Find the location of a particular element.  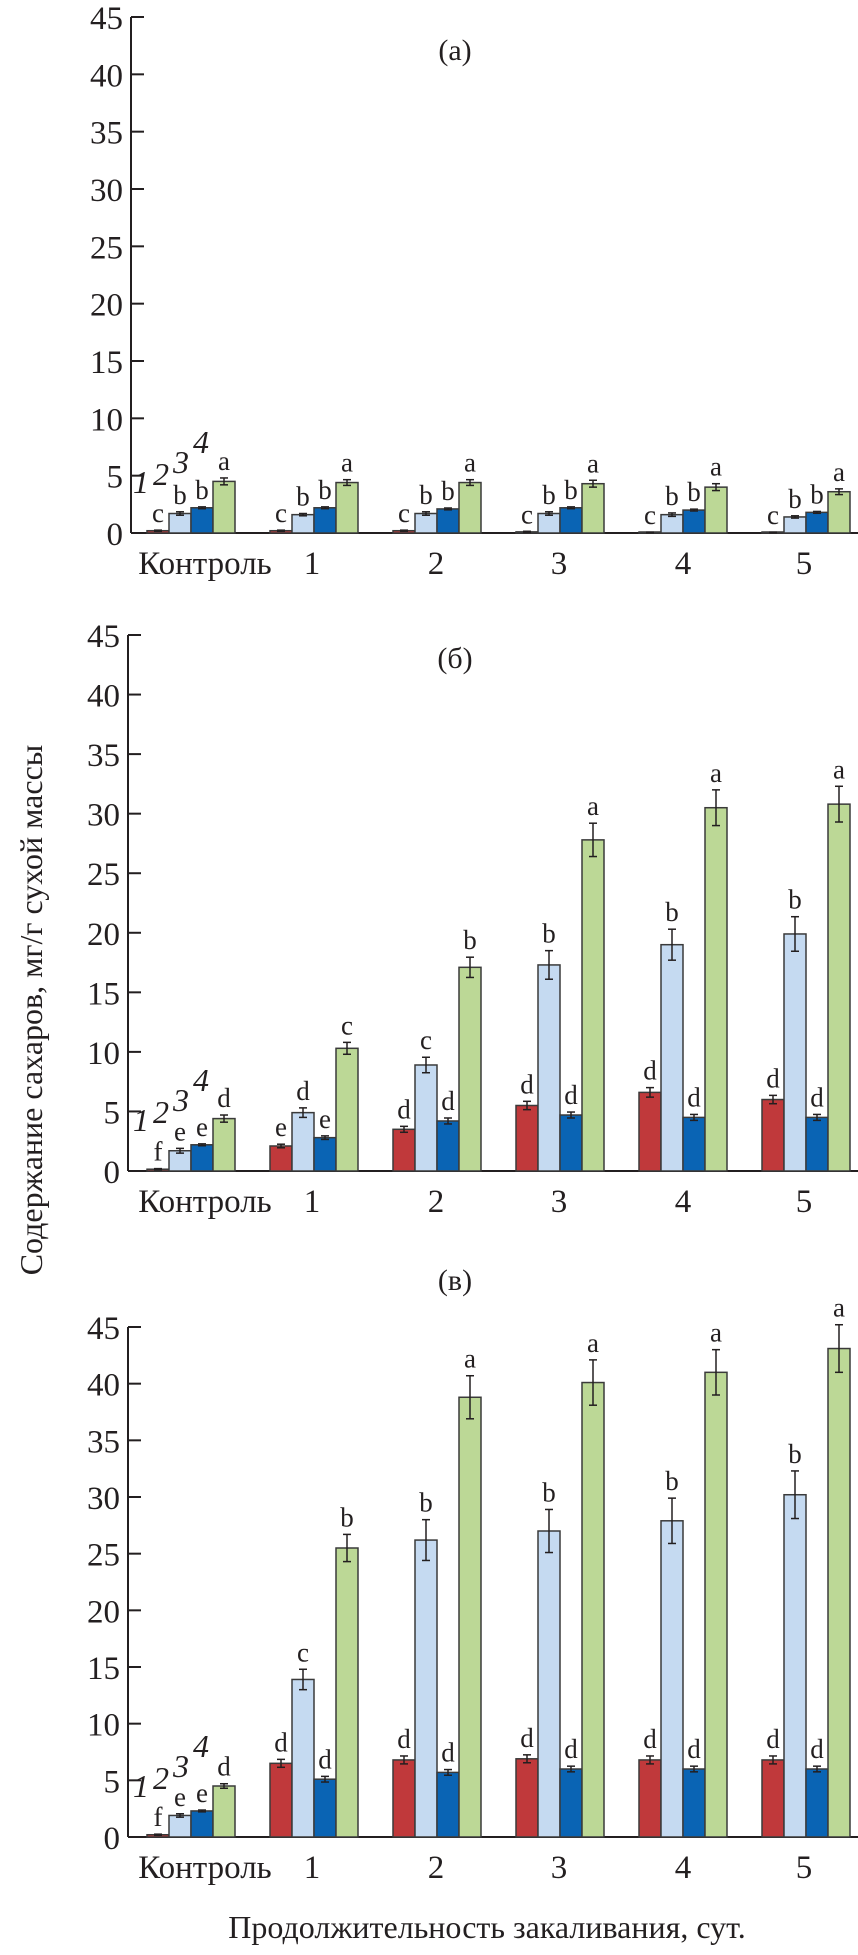

x-tick-label: 3 is located at coordinates (559, 1868).